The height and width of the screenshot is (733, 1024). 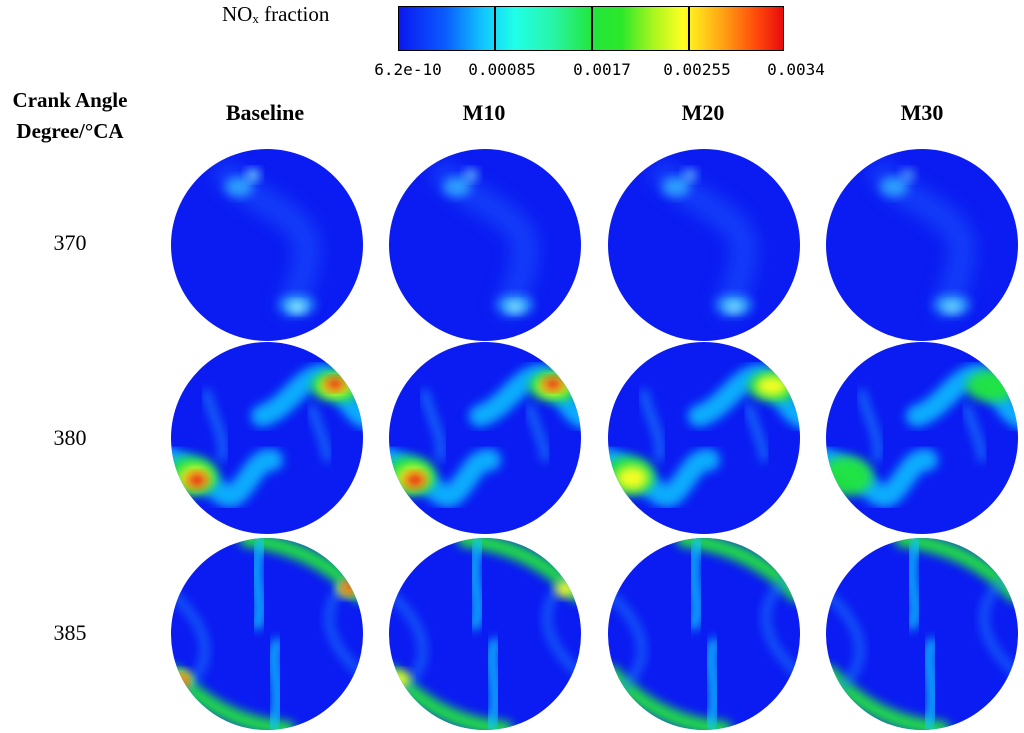 What do you see at coordinates (922, 112) in the screenshot?
I see `column-header-m30: M30` at bounding box center [922, 112].